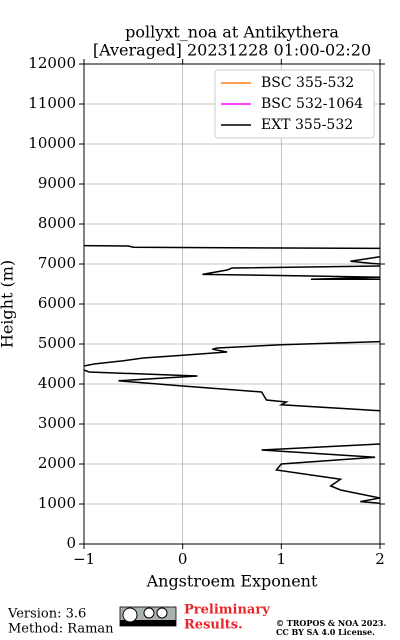  I want to click on status: Preliminary, so click(227, 610).